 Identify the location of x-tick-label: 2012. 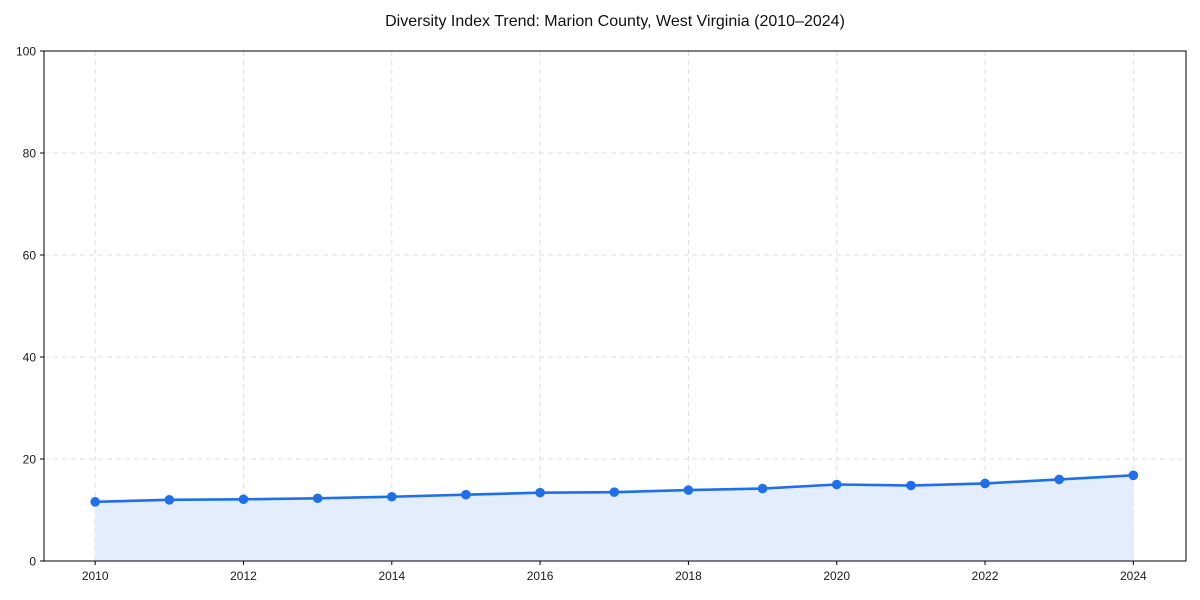
(243, 576).